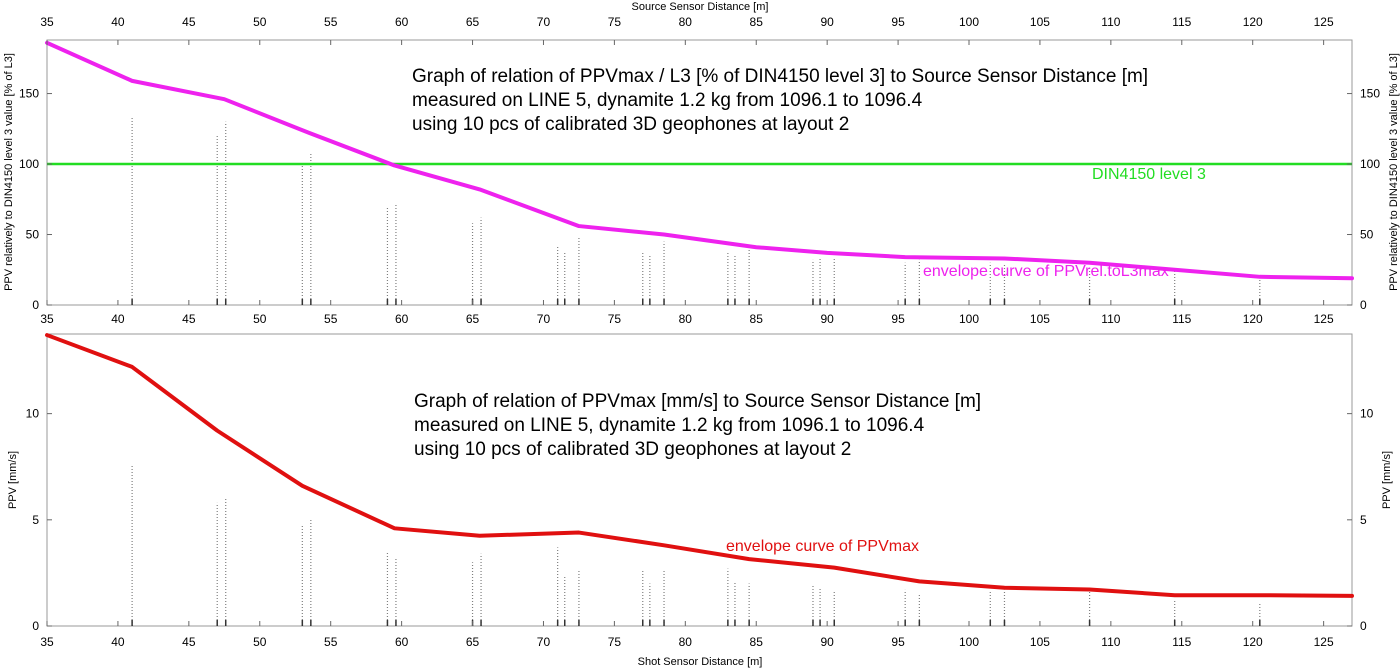 The image size is (1400, 669). I want to click on top-x-tick-label: 85, so click(757, 22).